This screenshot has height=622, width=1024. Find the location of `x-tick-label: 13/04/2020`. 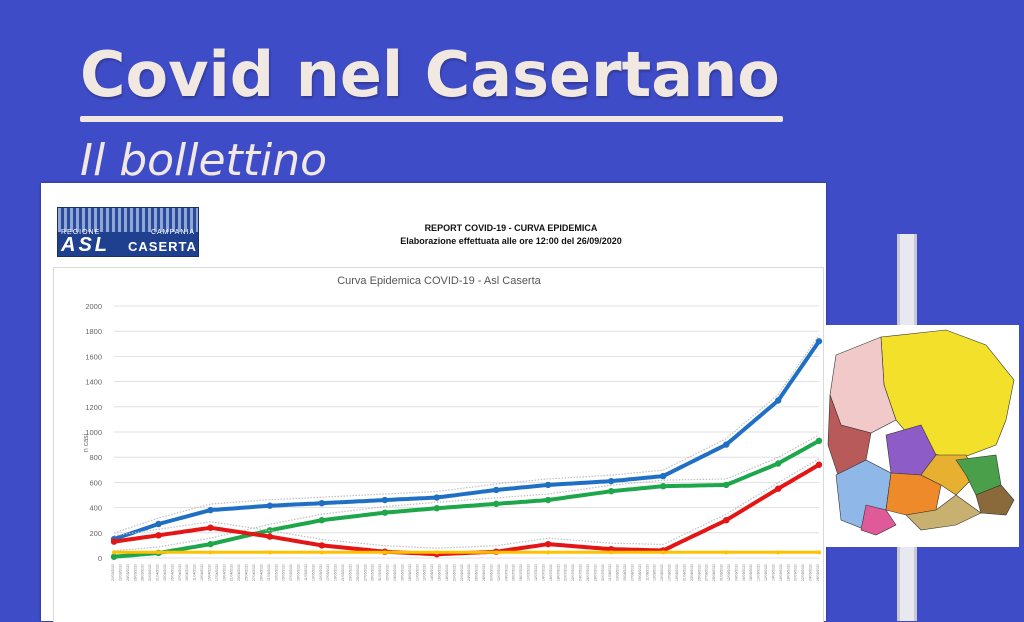

x-tick-label: 13/04/2020 is located at coordinates (202, 572).